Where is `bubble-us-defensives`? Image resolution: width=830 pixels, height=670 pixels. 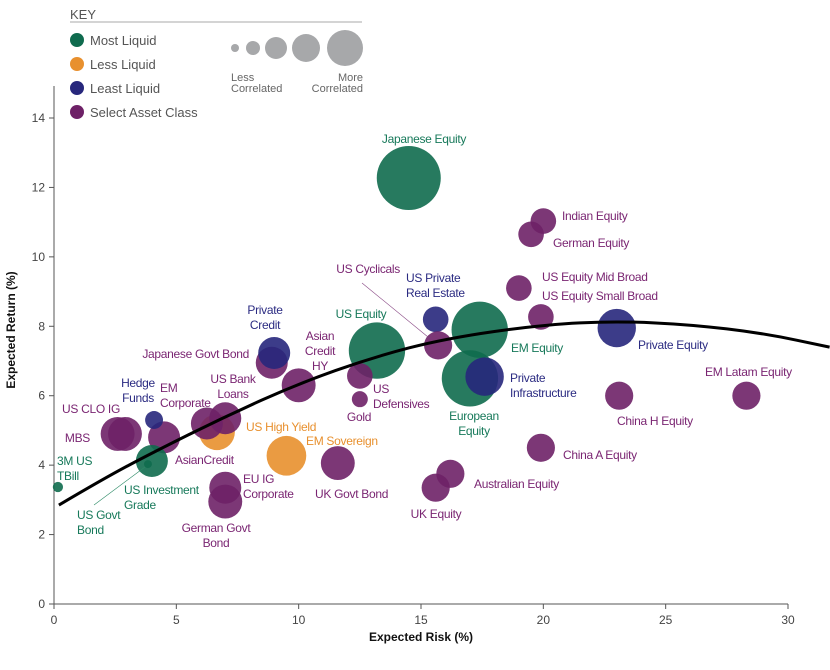
bubble-us-defensives is located at coordinates (360, 376).